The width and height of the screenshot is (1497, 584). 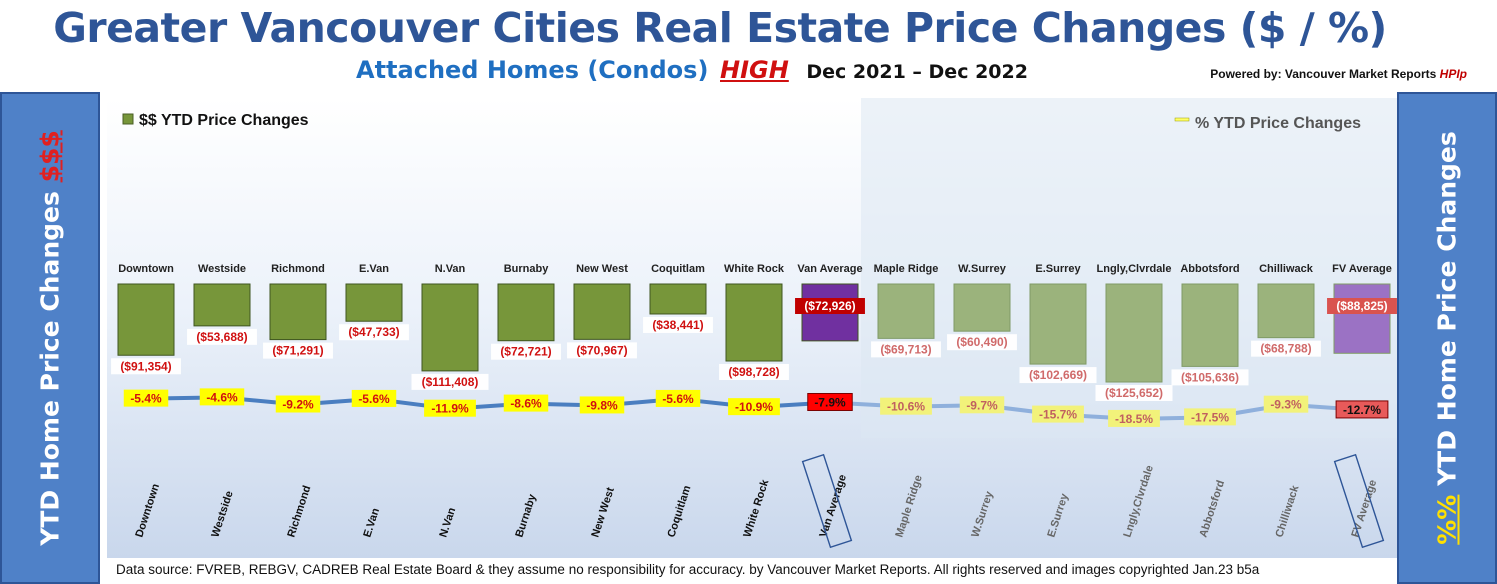 I want to click on dollar-label: ($125,652), so click(x=1134, y=393).